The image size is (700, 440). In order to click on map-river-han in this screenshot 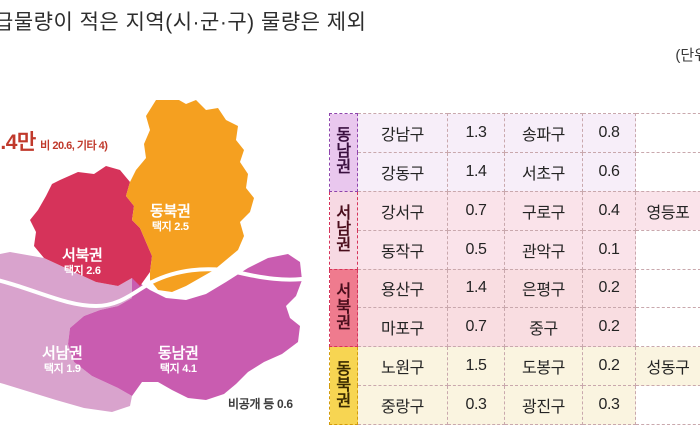, I will do `click(156, 288)`.